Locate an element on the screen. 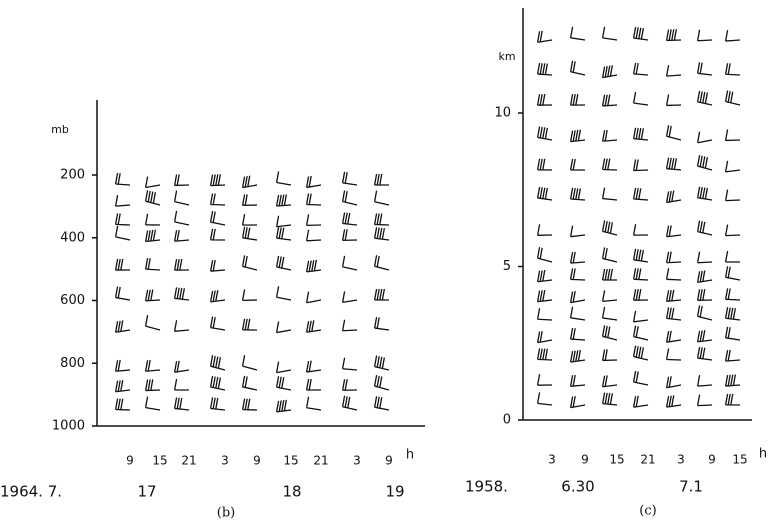 The width and height of the screenshot is (781, 523). y-tick-label: 1000 is located at coordinates (68, 426).